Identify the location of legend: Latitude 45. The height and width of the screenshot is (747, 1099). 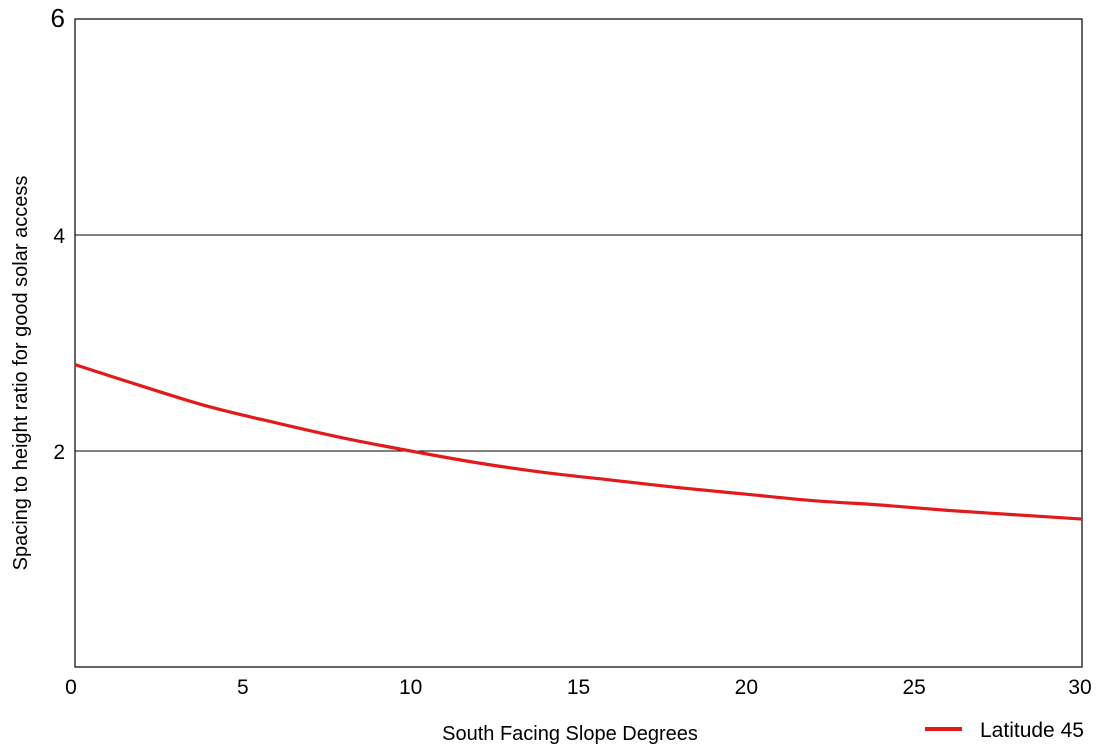
(1004, 730).